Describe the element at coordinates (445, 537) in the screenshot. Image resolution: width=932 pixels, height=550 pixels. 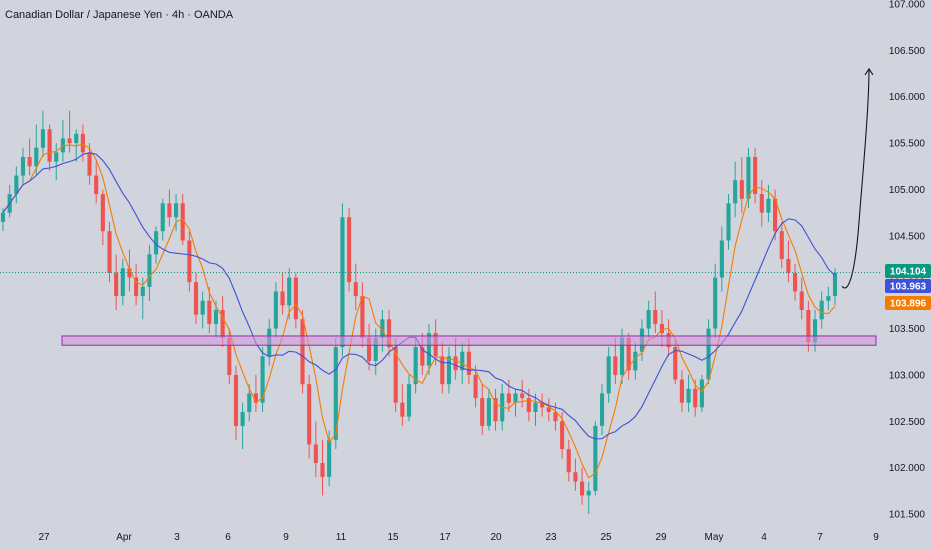
I see `x-tick-label: 17` at that location.